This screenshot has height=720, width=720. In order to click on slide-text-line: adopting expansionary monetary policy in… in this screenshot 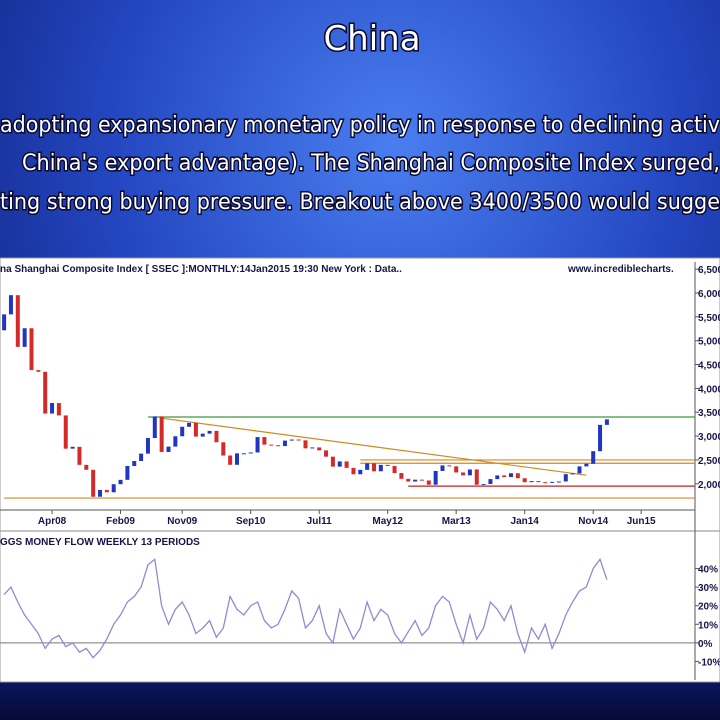, I will do `click(360, 125)`.